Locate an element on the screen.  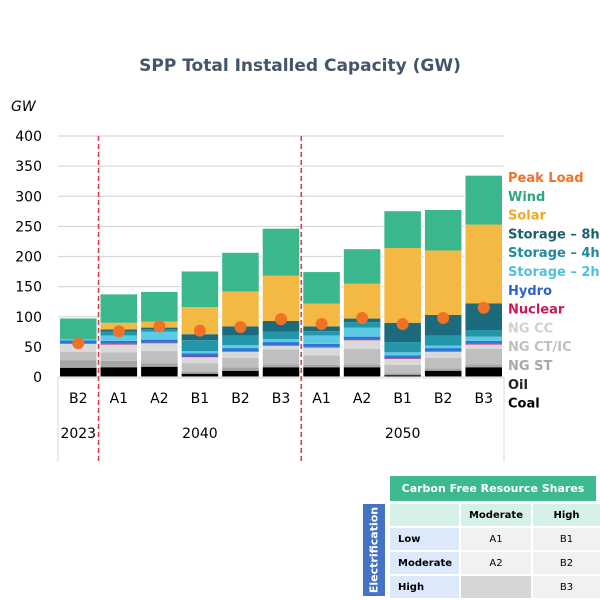
table-cell: A2 is located at coordinates (496, 563).